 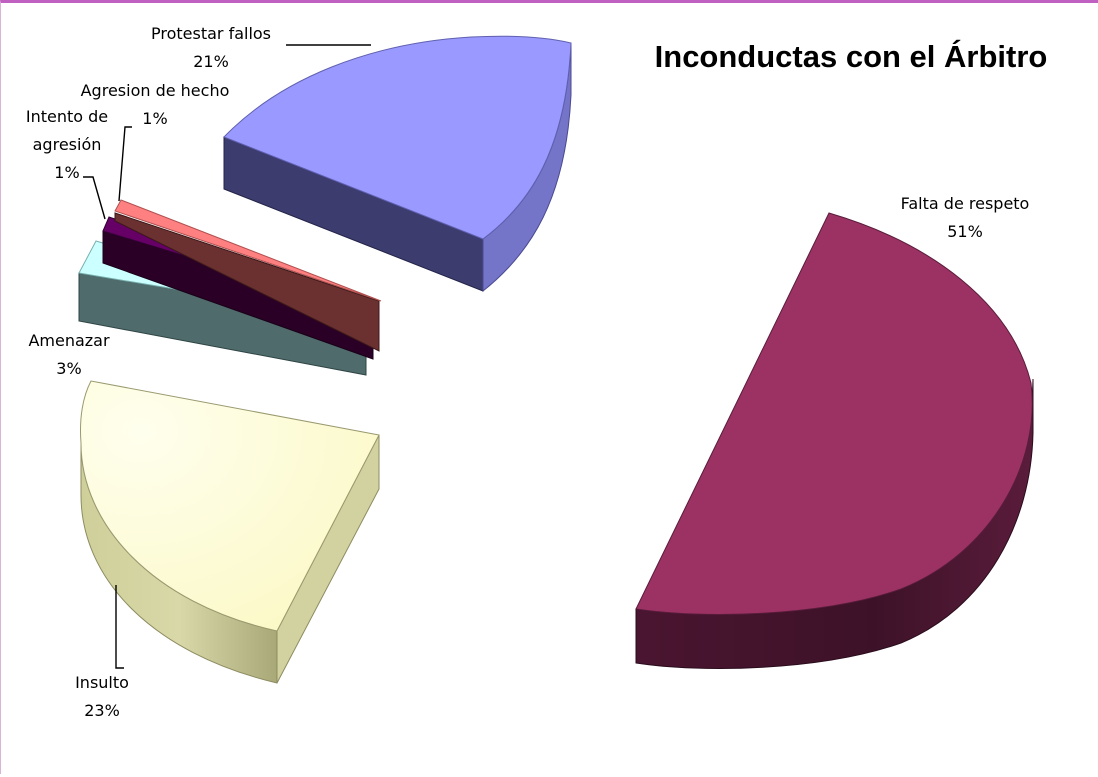 I want to click on label-insulto: Insulto 23%, so click(x=102, y=696).